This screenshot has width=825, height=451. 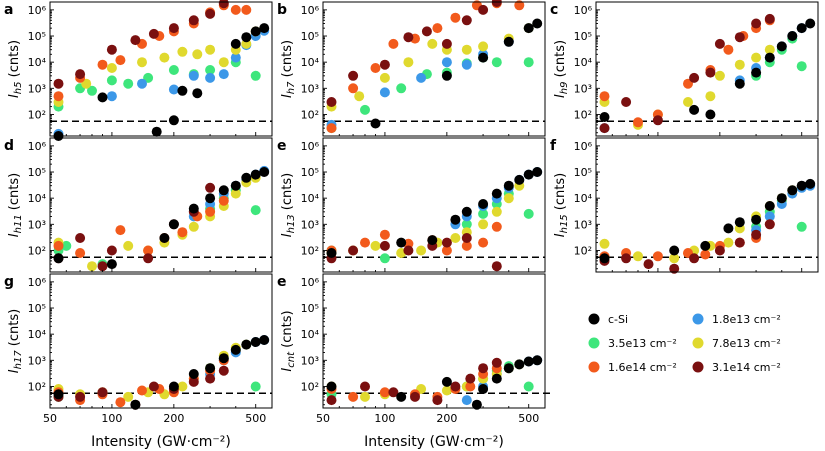 What do you see at coordinates (414, 349) in the screenshot?
I see `panel-e-7: 10² 10³ 10⁴ 10⁵ 10⁶ 50 100 200 500 Icnt (cnts) e` at bounding box center [414, 349].